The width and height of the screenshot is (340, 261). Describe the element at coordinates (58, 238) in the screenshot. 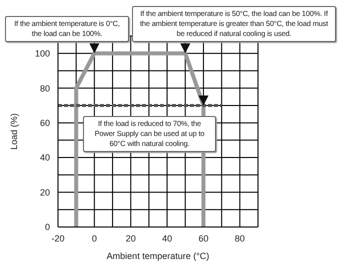

I see `x-tick-label: -20` at that location.